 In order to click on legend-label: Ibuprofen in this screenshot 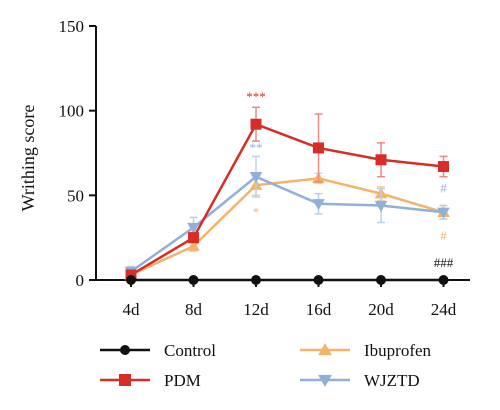, I will do `click(398, 350)`.